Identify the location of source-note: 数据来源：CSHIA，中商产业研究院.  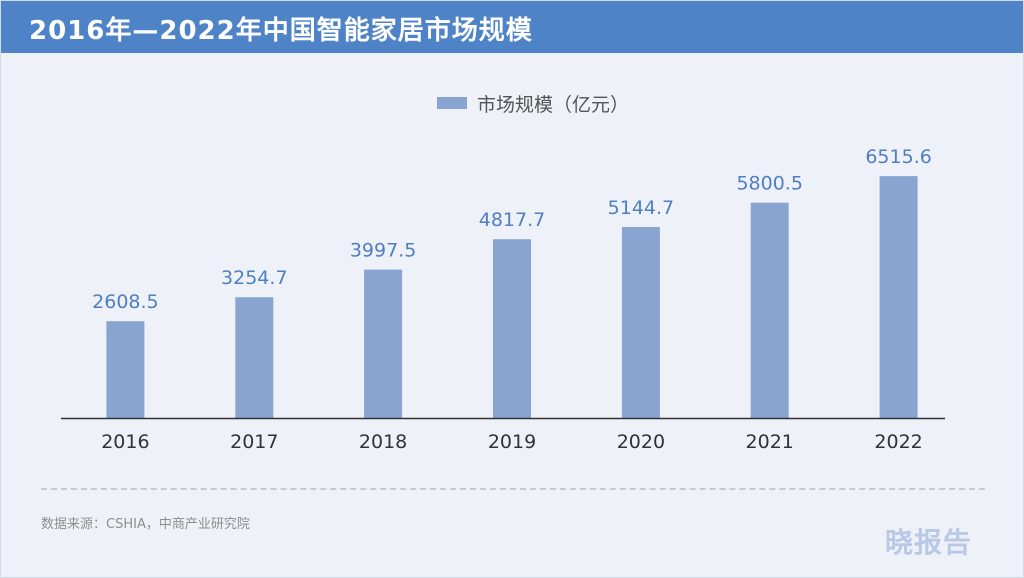
(145, 524).